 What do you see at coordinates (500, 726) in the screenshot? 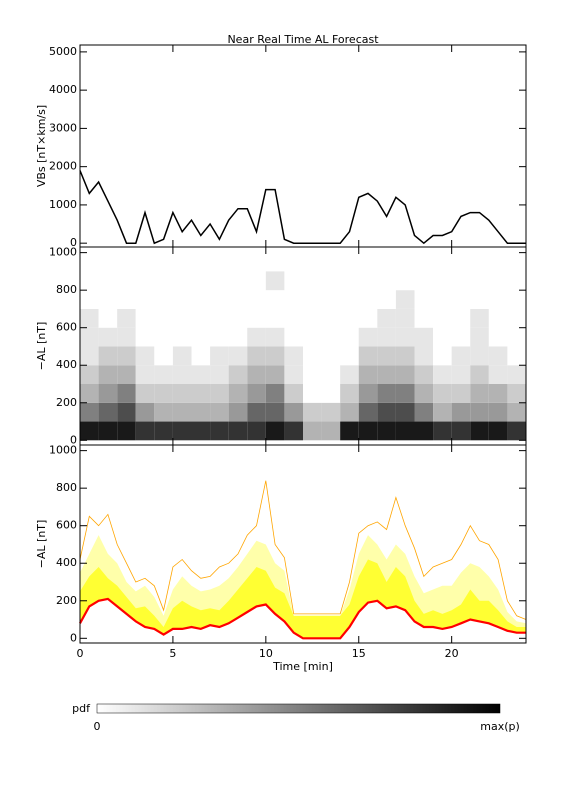
I see `colorbar-max: max(p)` at bounding box center [500, 726].